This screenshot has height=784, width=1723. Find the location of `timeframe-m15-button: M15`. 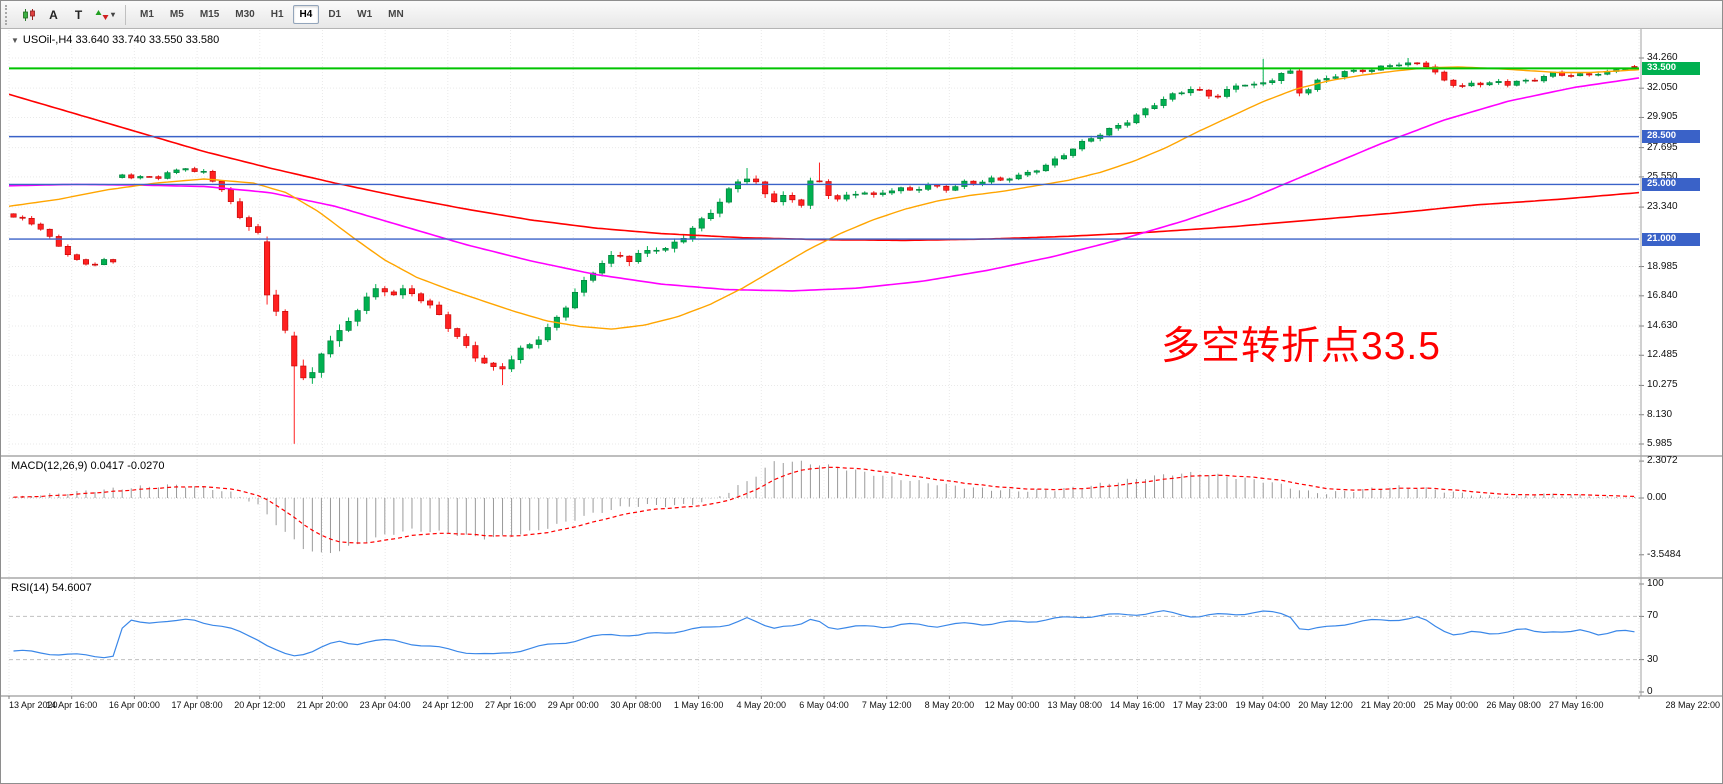

timeframe-m15-button: M15 is located at coordinates (209, 14).